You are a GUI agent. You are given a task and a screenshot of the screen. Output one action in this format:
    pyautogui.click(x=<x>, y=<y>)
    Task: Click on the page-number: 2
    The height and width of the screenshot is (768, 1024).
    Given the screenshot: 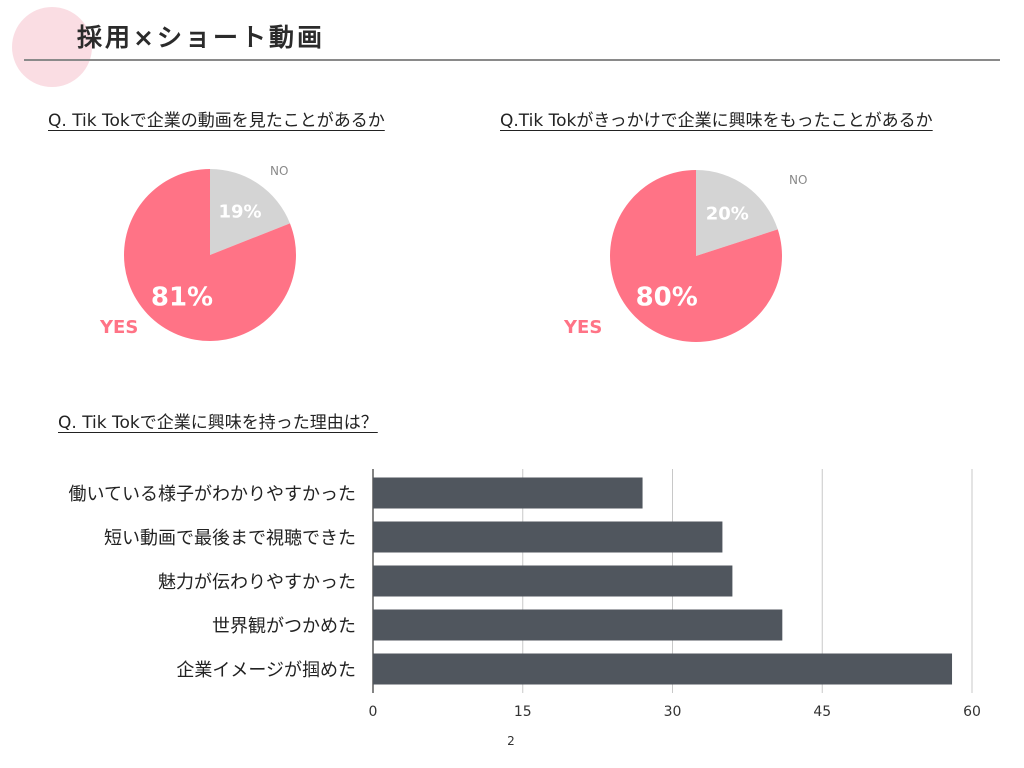 What is the action you would take?
    pyautogui.click(x=512, y=741)
    